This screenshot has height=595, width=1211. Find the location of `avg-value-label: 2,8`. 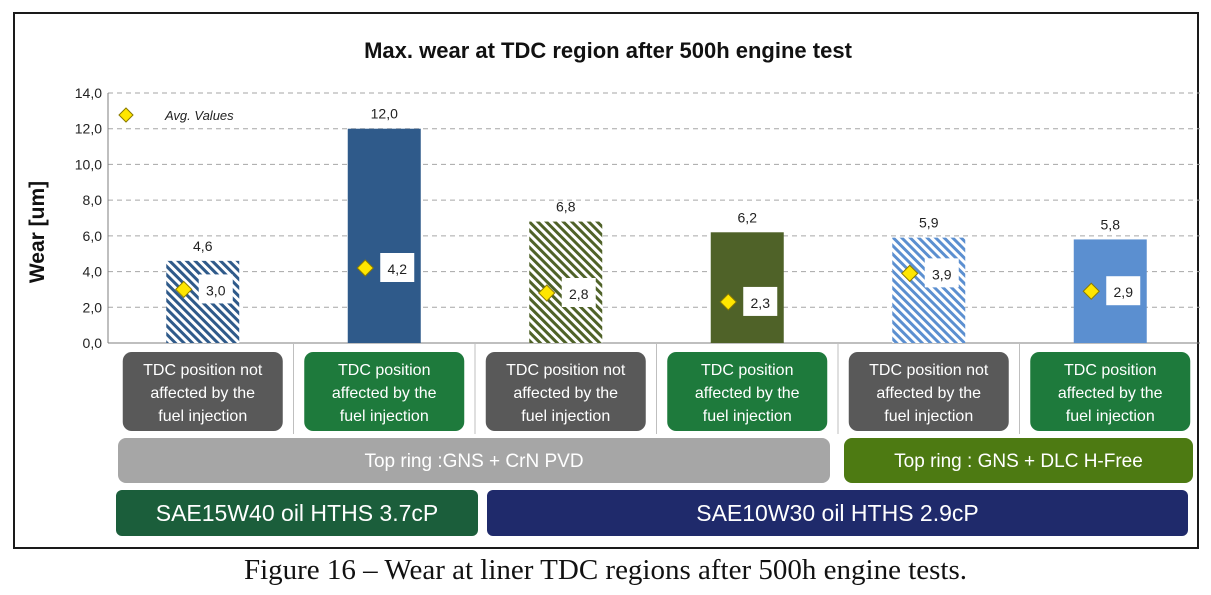

avg-value-label: 2,8 is located at coordinates (579, 294).